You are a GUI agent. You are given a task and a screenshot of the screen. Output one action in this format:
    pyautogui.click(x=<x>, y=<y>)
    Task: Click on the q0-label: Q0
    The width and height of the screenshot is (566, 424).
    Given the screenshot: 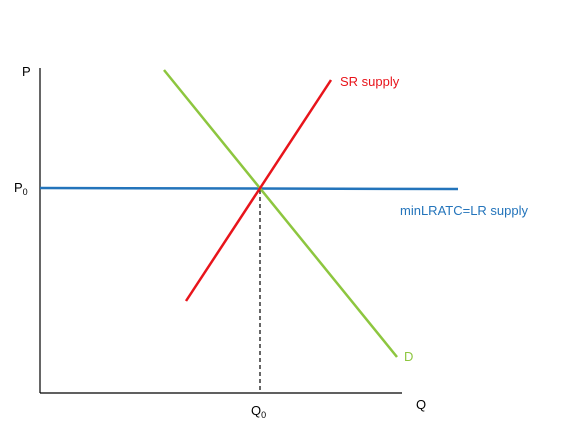 What is the action you would take?
    pyautogui.click(x=258, y=411)
    